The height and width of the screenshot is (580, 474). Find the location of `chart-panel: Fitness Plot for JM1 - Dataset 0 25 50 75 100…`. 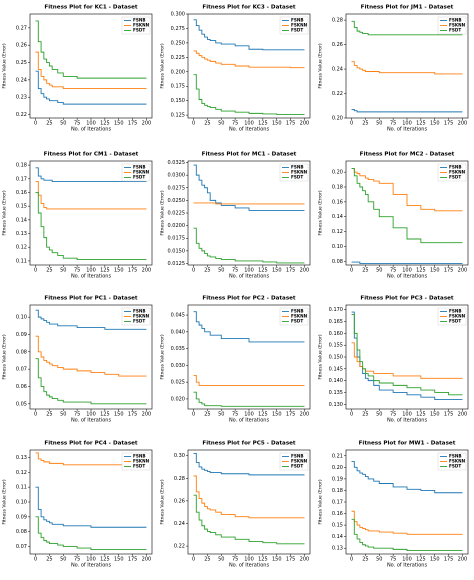

chart-panel: Fitness Plot for JM1 - Dataset 0 25 50 75 100… is located at coordinates (393, 69).